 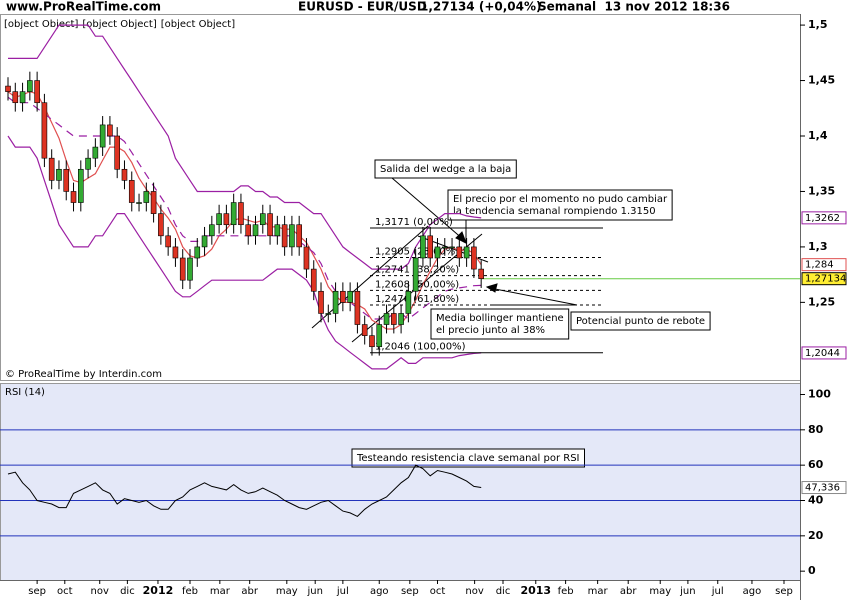 What do you see at coordinates (752, 591) in the screenshot?
I see `x-tick-label: ago` at bounding box center [752, 591].